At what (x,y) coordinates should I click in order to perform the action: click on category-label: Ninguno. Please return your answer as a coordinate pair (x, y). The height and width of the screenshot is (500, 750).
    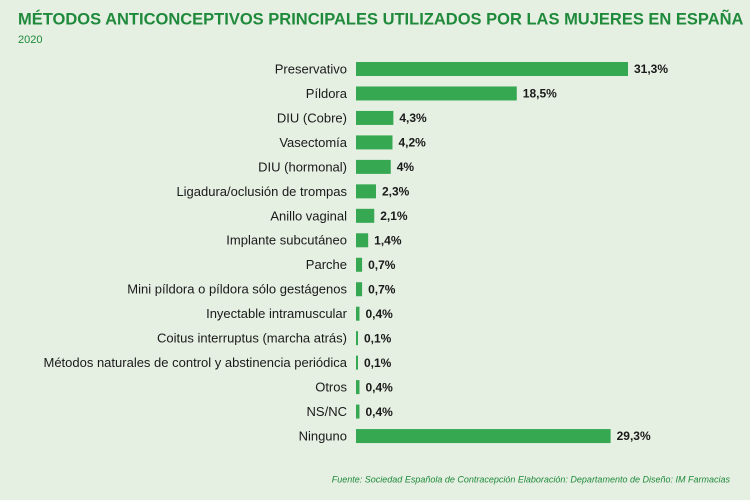
    Looking at the image, I should click on (323, 435).